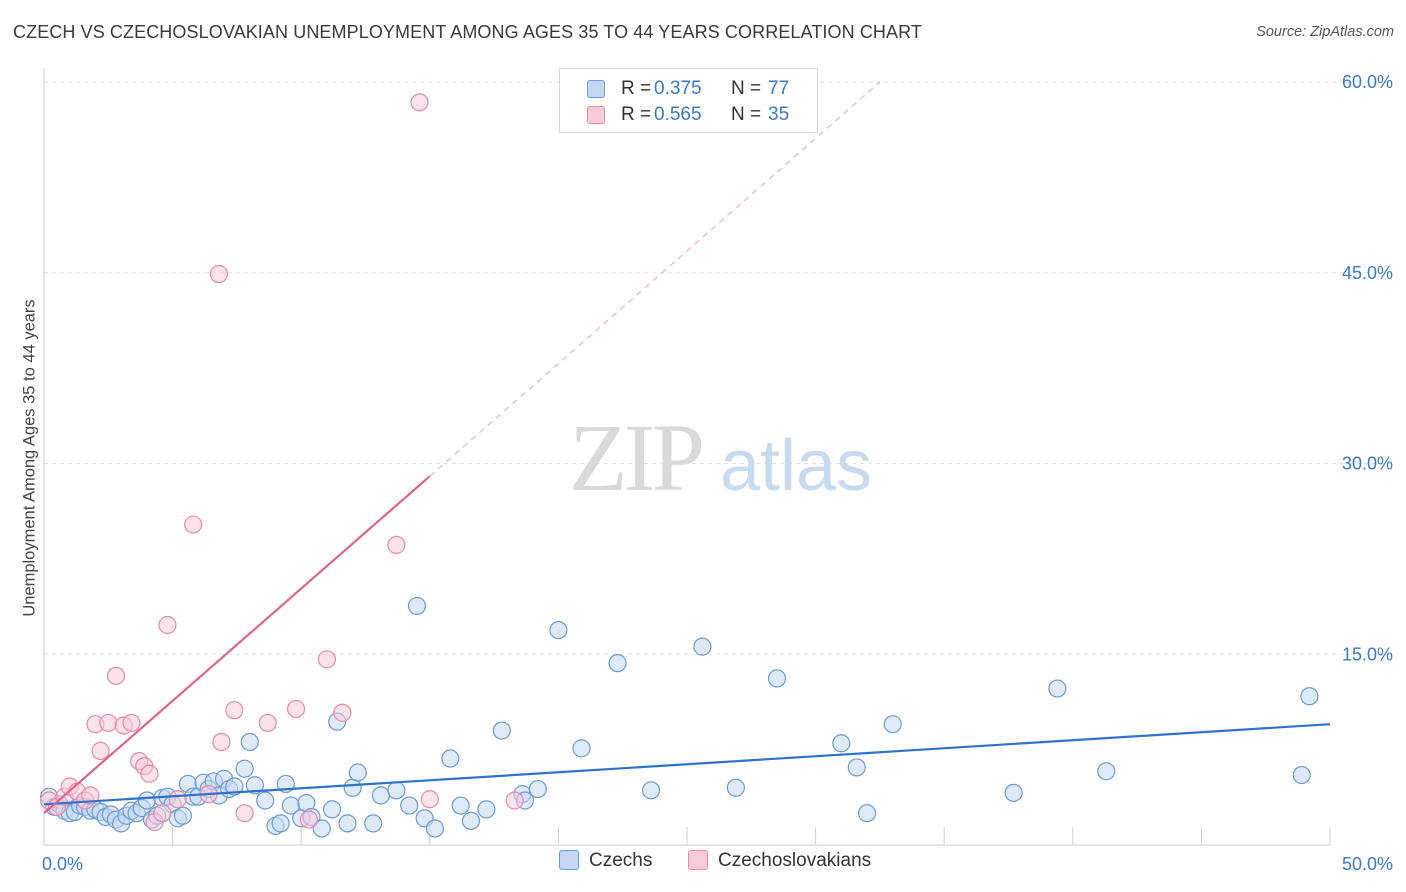 This screenshot has height=892, width=1406. I want to click on czechoslovakians-trend-line, so click(237, 645).